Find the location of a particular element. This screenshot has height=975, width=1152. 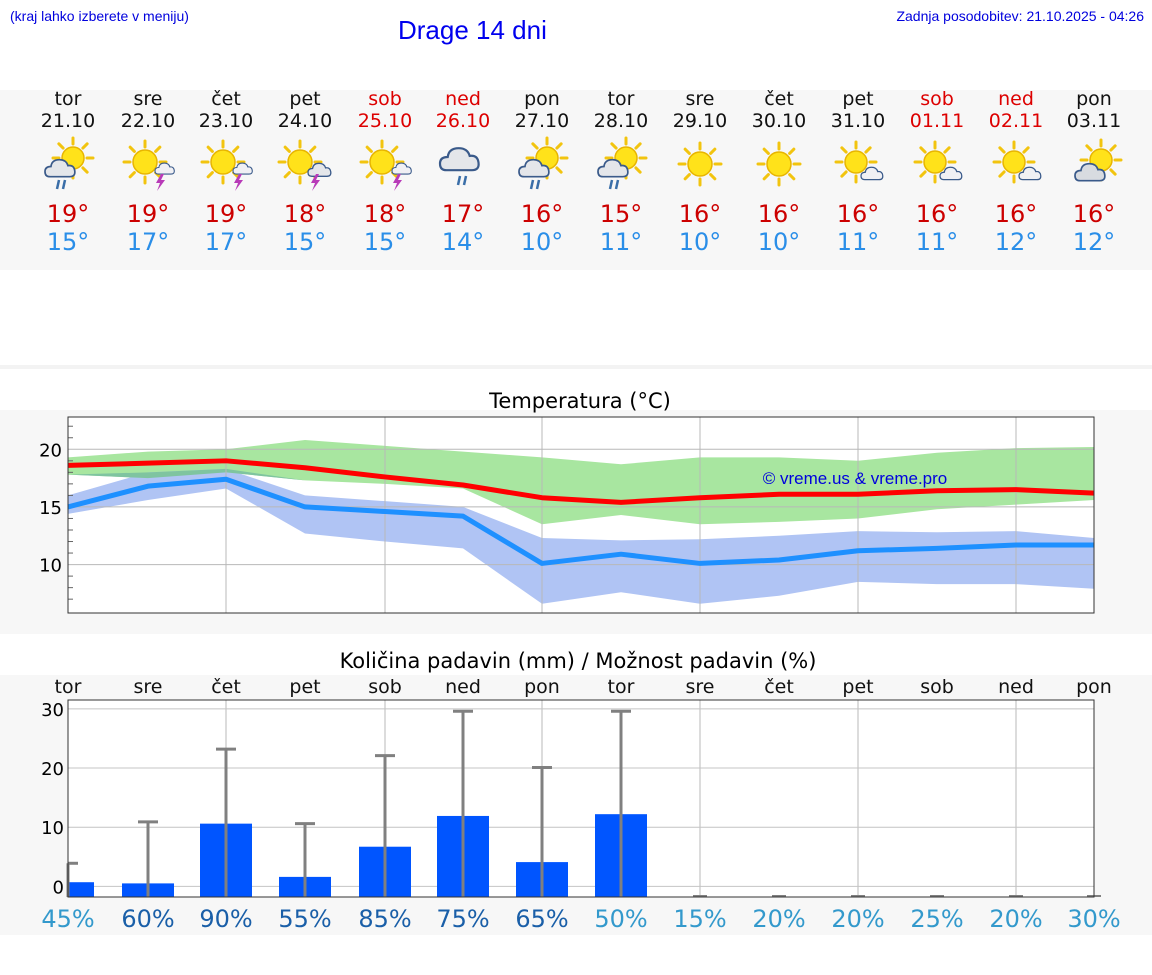

temp-max: 19° is located at coordinates (148, 214).